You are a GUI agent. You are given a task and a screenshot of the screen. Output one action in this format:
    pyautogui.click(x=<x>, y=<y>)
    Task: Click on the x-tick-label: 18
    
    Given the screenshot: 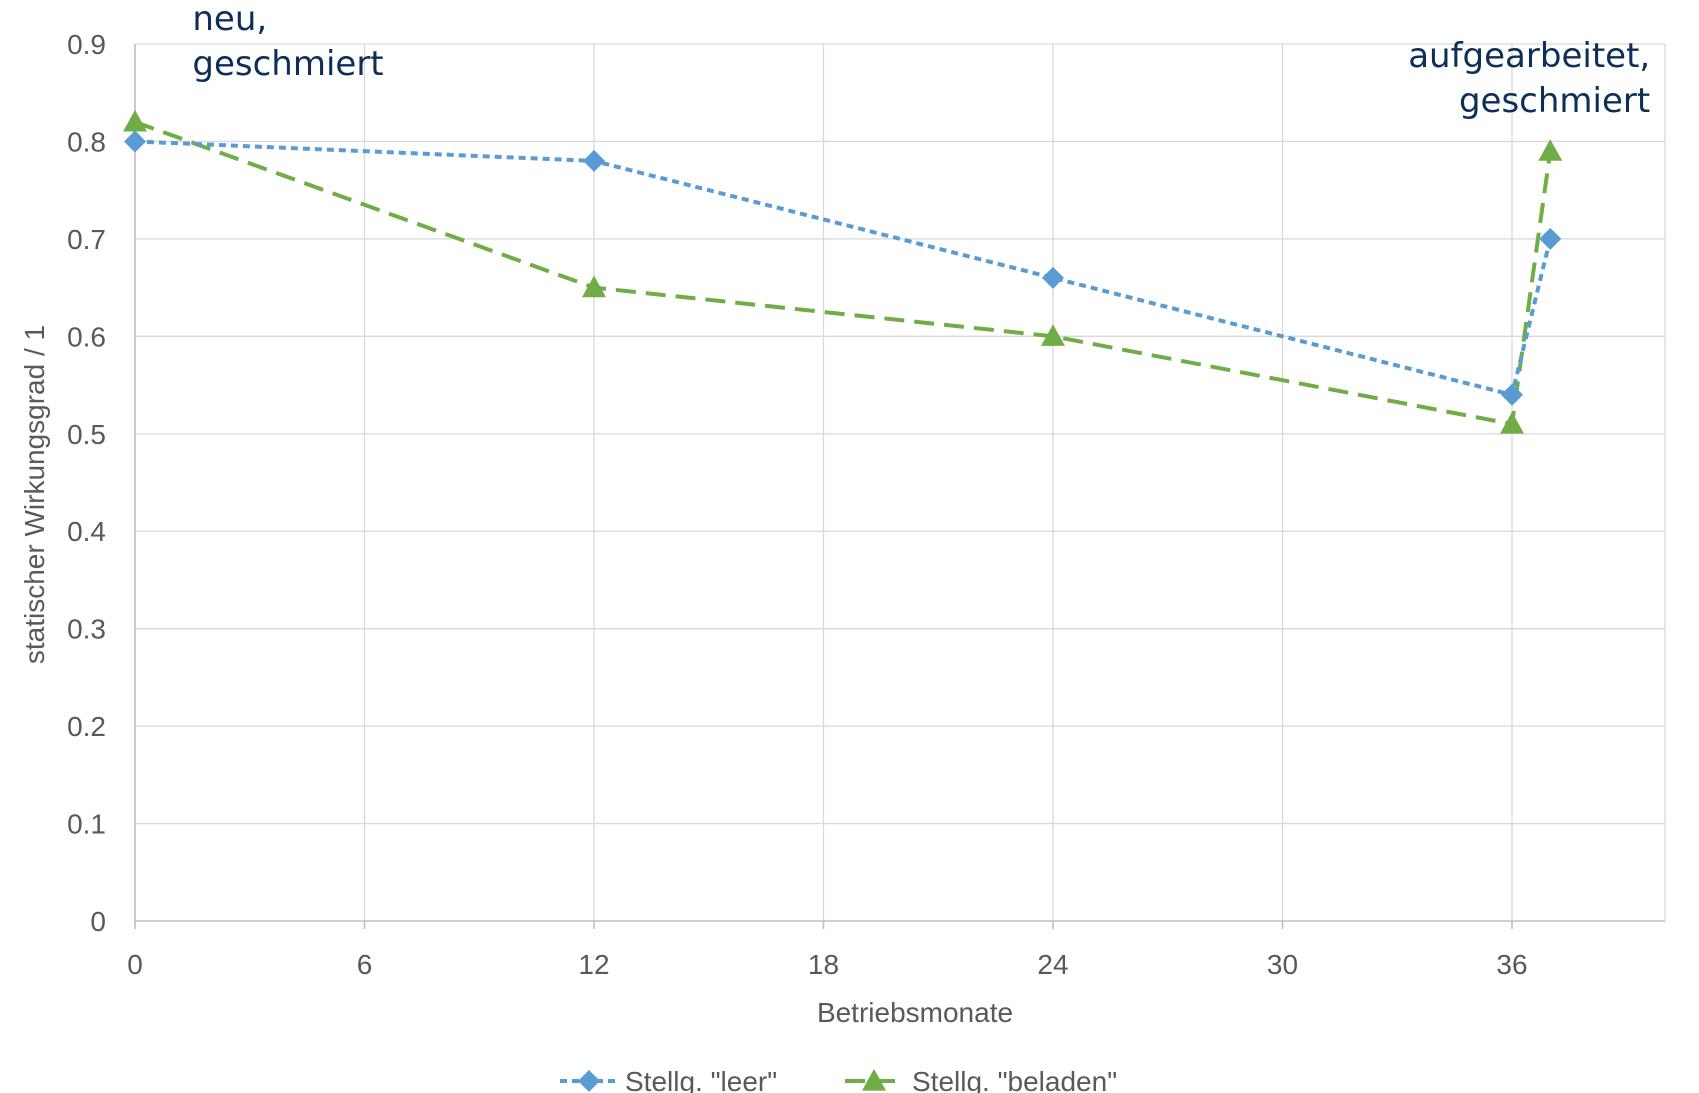 What is the action you would take?
    pyautogui.click(x=823, y=964)
    